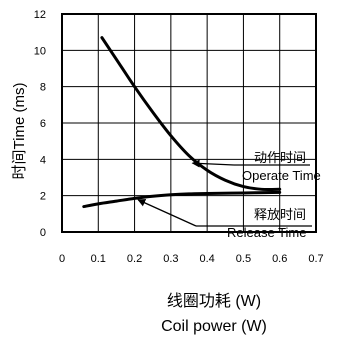 This screenshot has height=364, width=361. Describe the element at coordinates (43, 88) in the screenshot. I see `y-tick-label: 8` at that location.